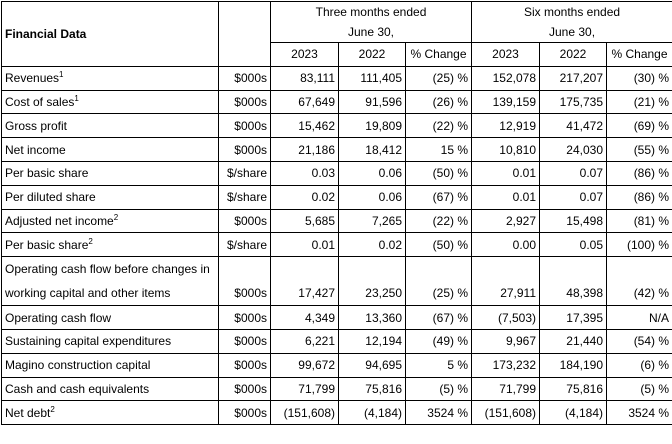  I want to click on cell: 41,472, so click(573, 126).